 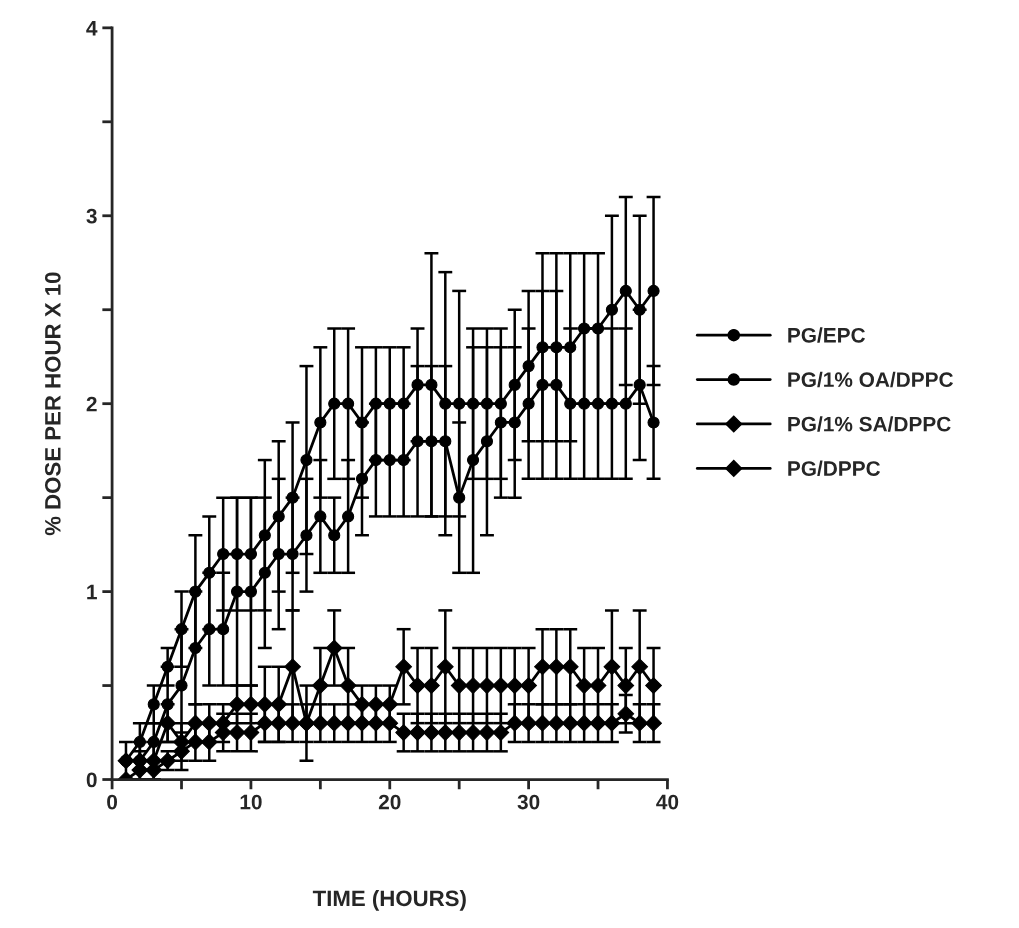 What do you see at coordinates (52, 404) in the screenshot?
I see `y-axis-title: % DOSE PER HOUR X 10` at bounding box center [52, 404].